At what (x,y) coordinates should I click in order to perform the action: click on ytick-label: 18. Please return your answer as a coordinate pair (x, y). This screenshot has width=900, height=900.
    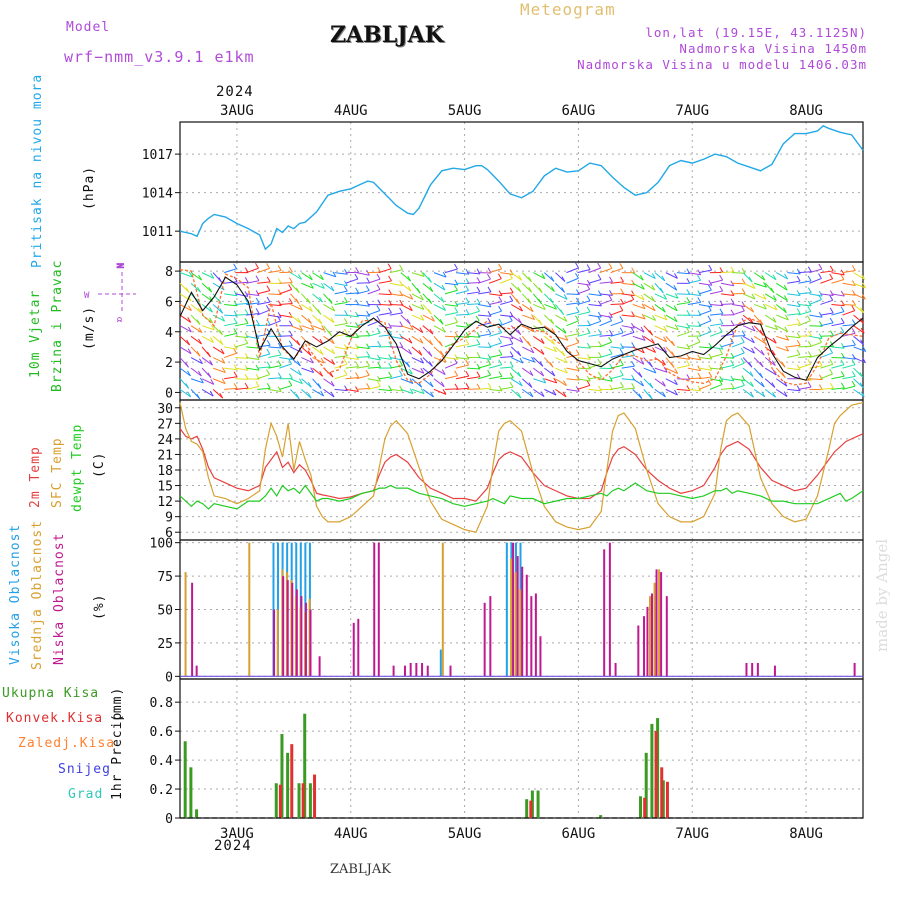
    Looking at the image, I should click on (165, 471).